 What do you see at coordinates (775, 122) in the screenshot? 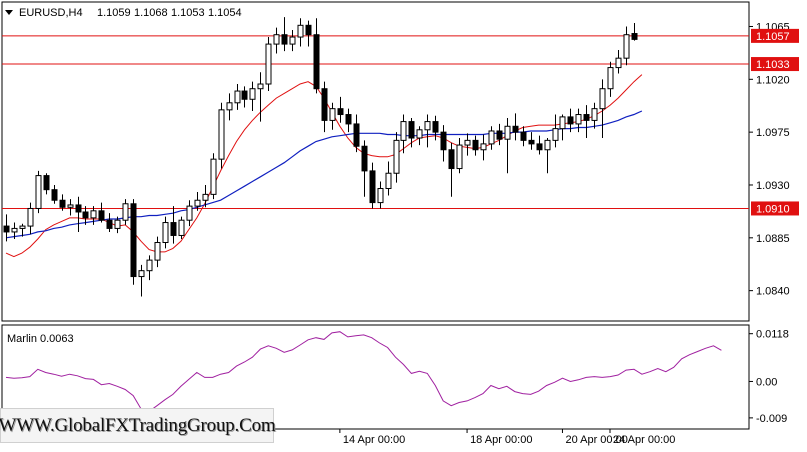
I see `level-price-labels: 1.1057 1.1033 1.0910` at bounding box center [775, 122].